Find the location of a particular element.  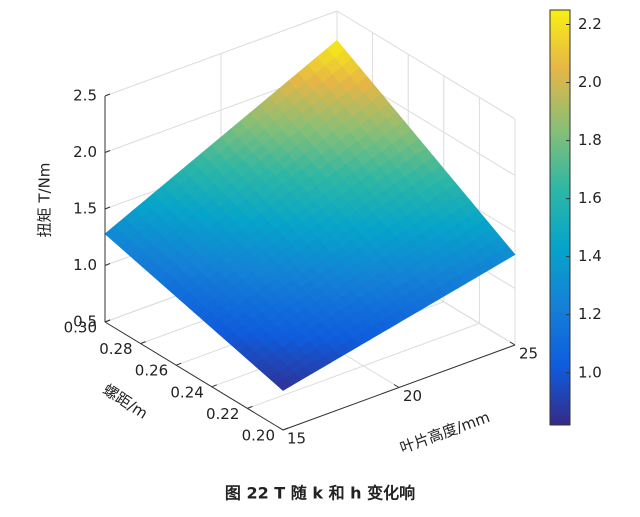

colorbar-tick-label: 1.6 is located at coordinates (590, 198).